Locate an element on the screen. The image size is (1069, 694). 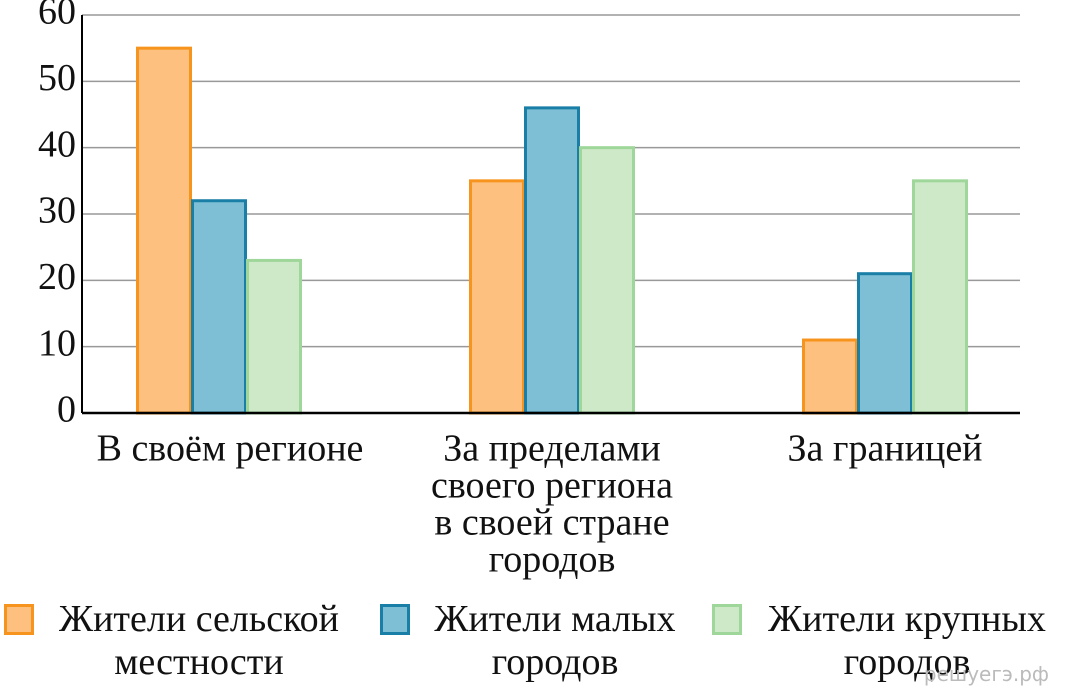
x-tick-label: городов is located at coordinates (552, 560).